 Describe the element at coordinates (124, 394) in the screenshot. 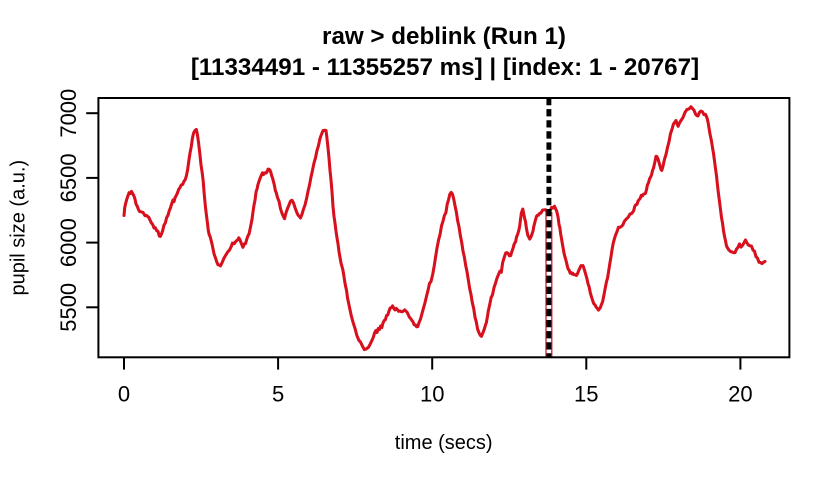

I see `svg-text: 0` at that location.